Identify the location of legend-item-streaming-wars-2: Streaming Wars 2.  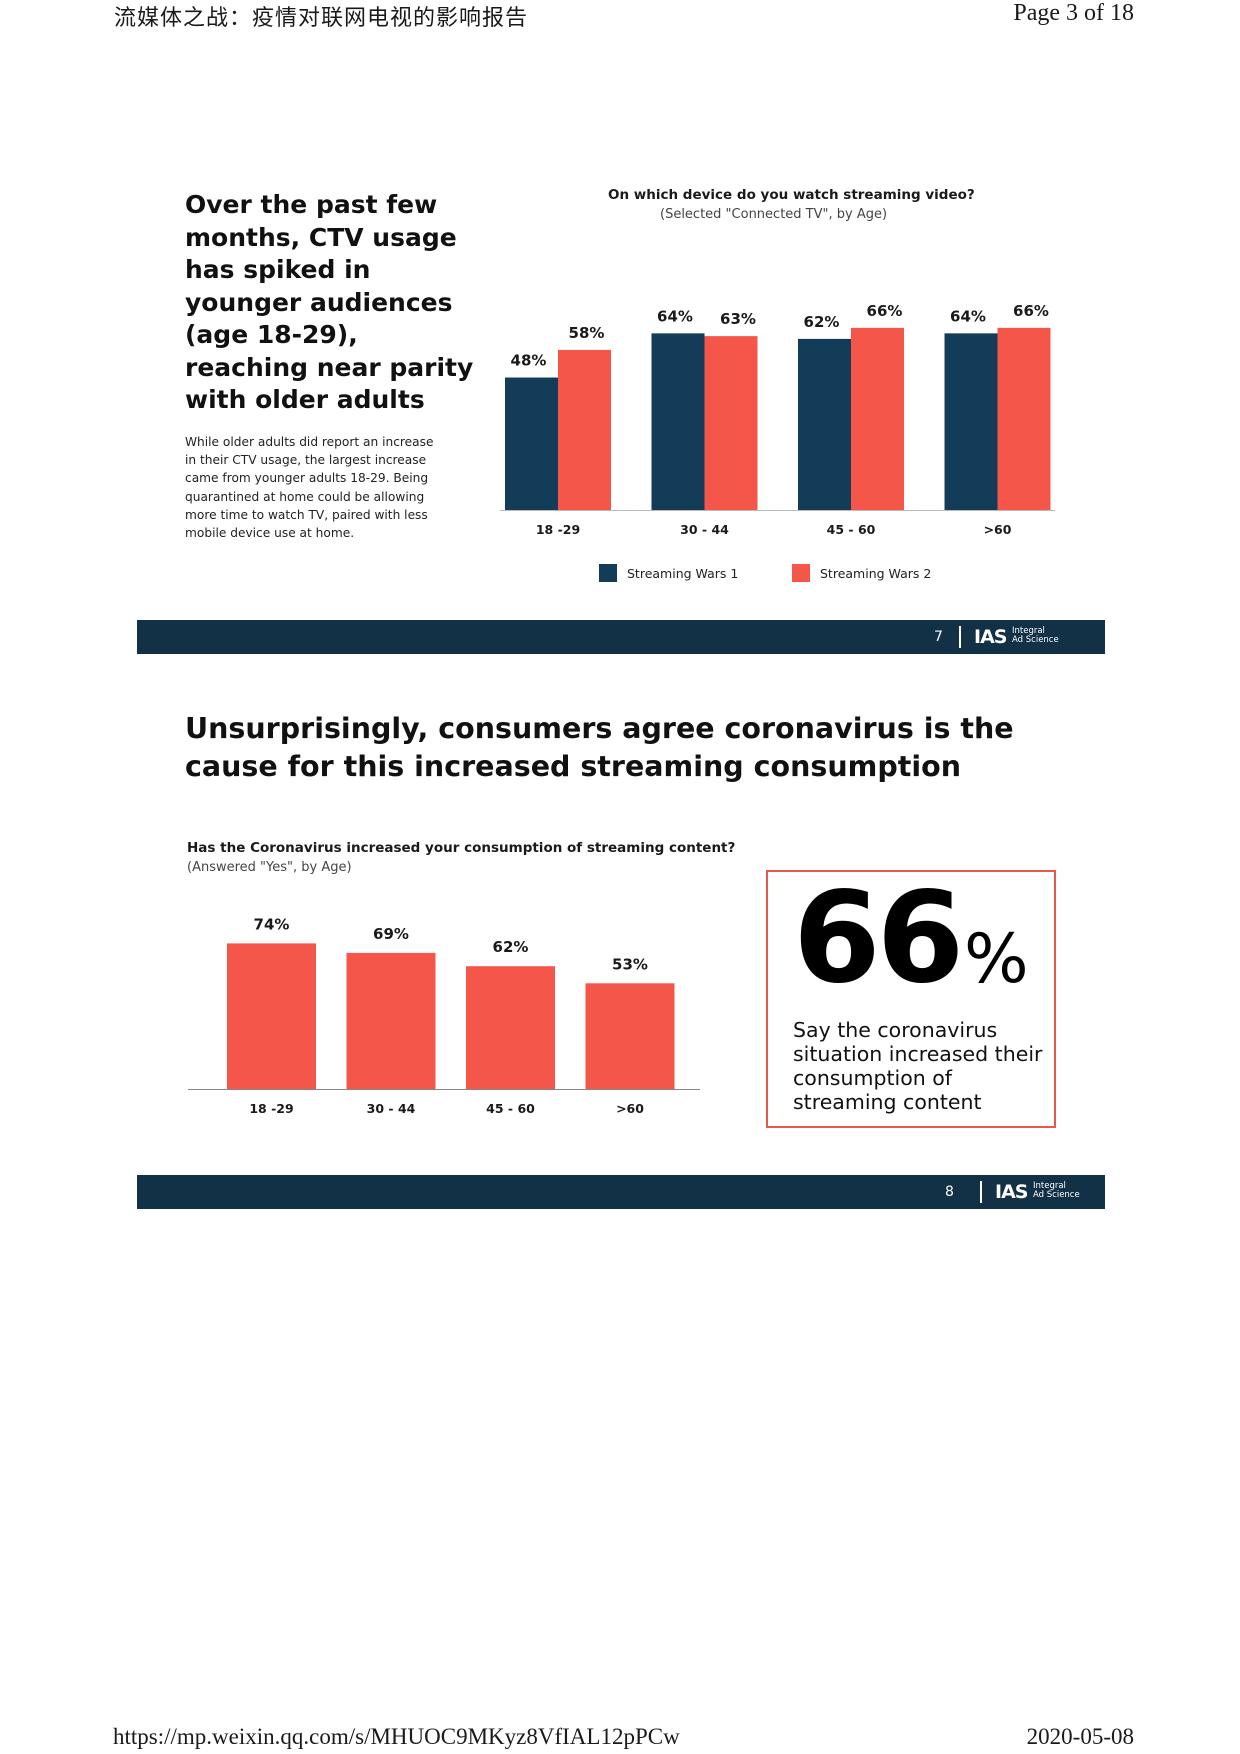
(861, 573).